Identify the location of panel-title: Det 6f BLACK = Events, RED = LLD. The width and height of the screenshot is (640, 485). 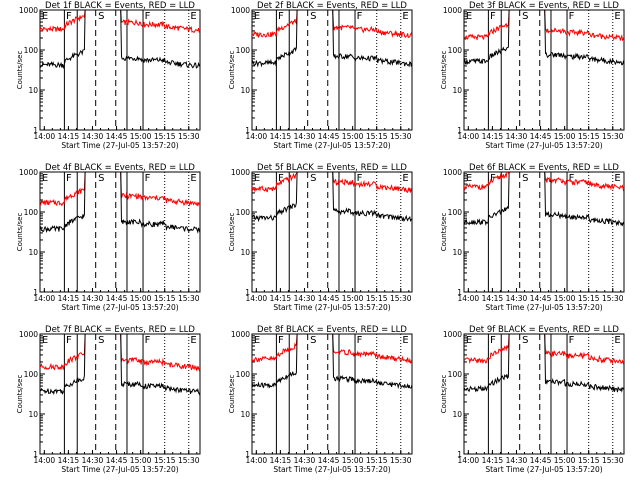
(544, 168).